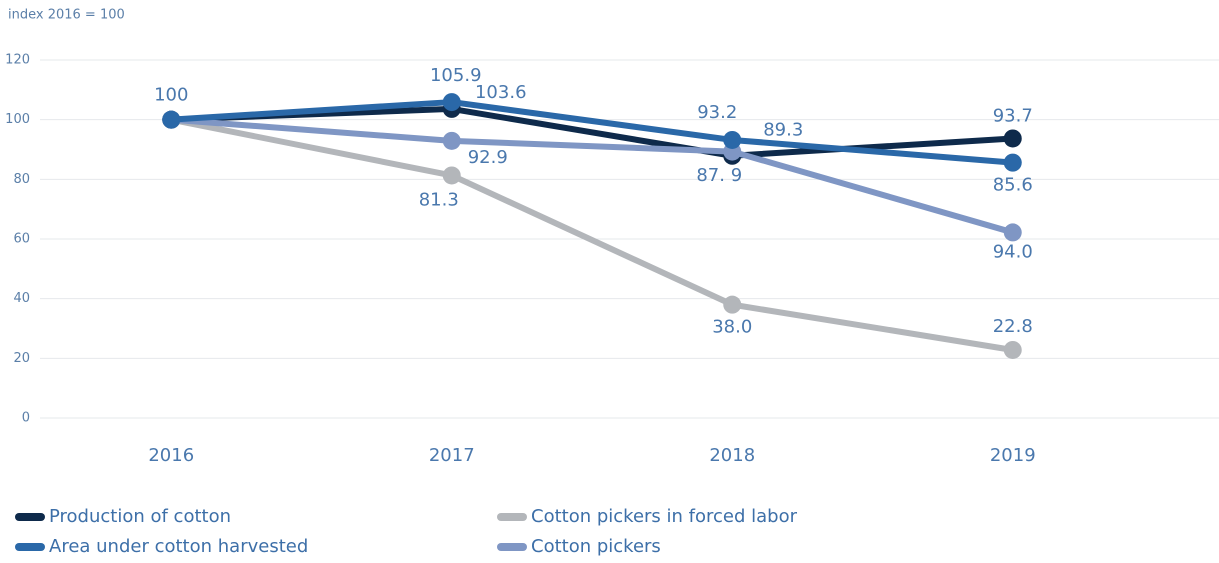  Describe the element at coordinates (1013, 185) in the screenshot. I see `data-label: 85.6` at that location.